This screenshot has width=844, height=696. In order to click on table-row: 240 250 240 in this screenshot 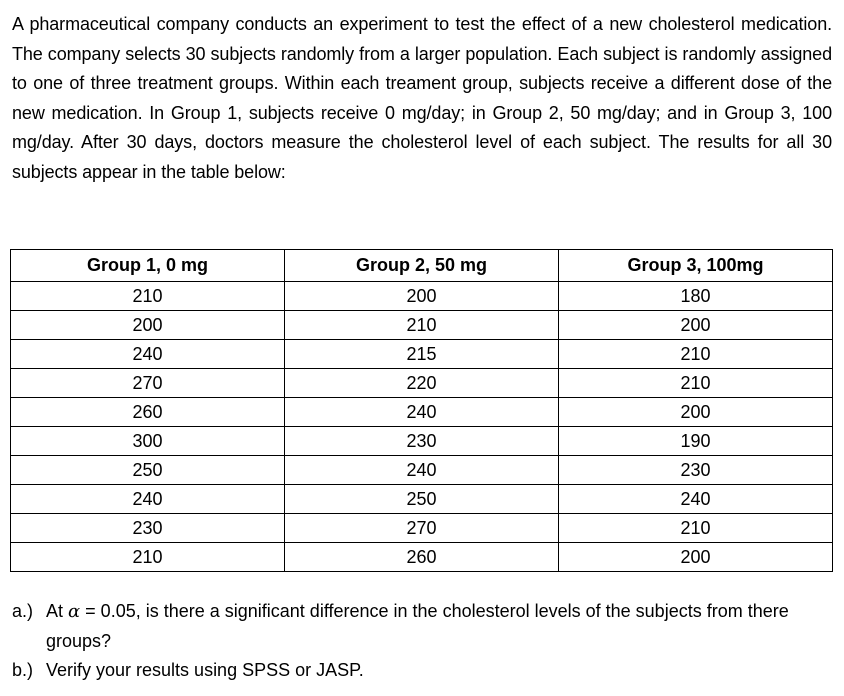, I will do `click(421, 499)`.